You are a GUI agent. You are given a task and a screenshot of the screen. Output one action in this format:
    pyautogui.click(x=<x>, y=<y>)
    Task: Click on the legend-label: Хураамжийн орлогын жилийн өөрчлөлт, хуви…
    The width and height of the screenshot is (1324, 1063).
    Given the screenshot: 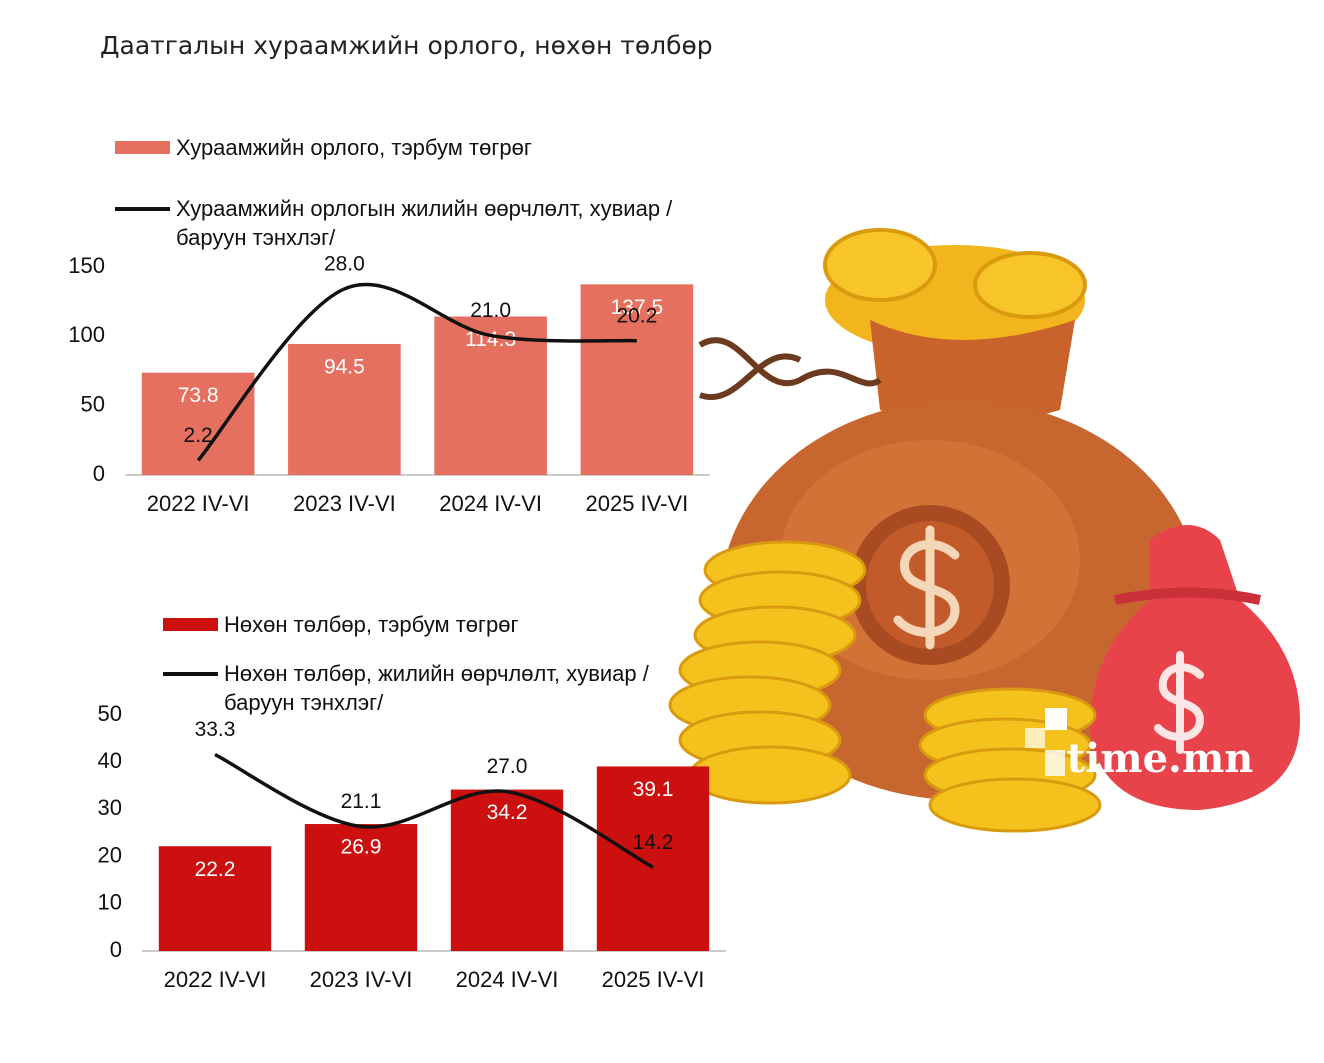 What is the action you would take?
    pyautogui.click(x=424, y=223)
    